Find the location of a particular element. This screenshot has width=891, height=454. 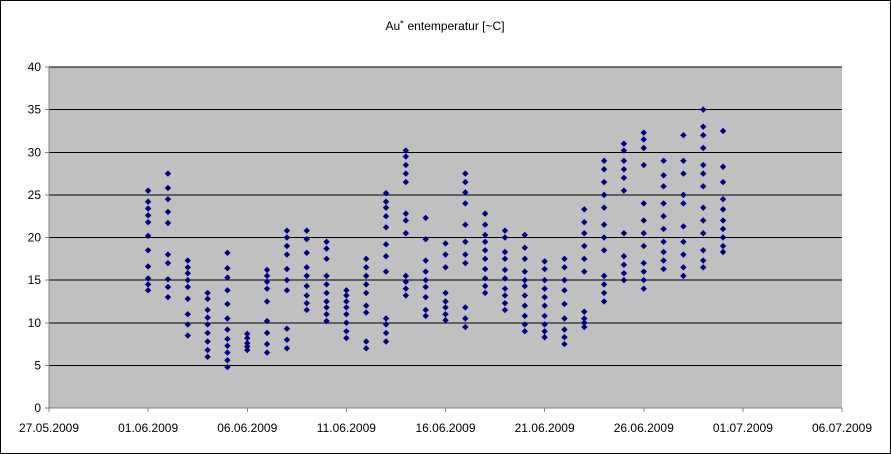

y-tick-label: 20 is located at coordinates (35, 238).